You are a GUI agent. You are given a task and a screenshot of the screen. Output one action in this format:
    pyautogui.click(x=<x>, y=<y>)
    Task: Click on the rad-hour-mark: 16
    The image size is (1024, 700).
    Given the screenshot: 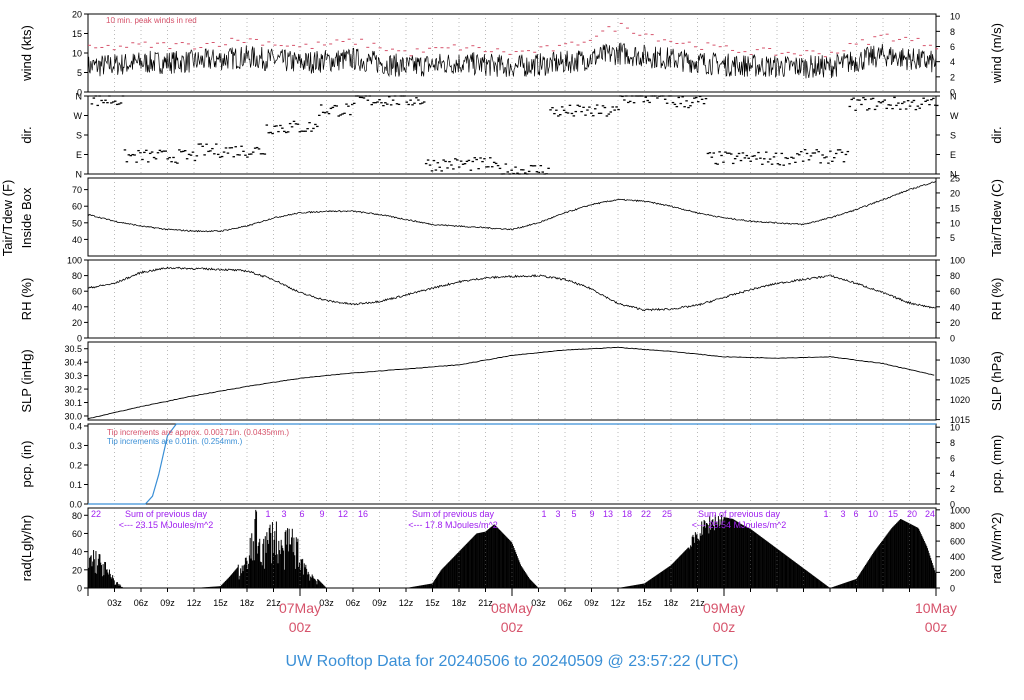 What is the action you would take?
    pyautogui.click(x=363, y=514)
    